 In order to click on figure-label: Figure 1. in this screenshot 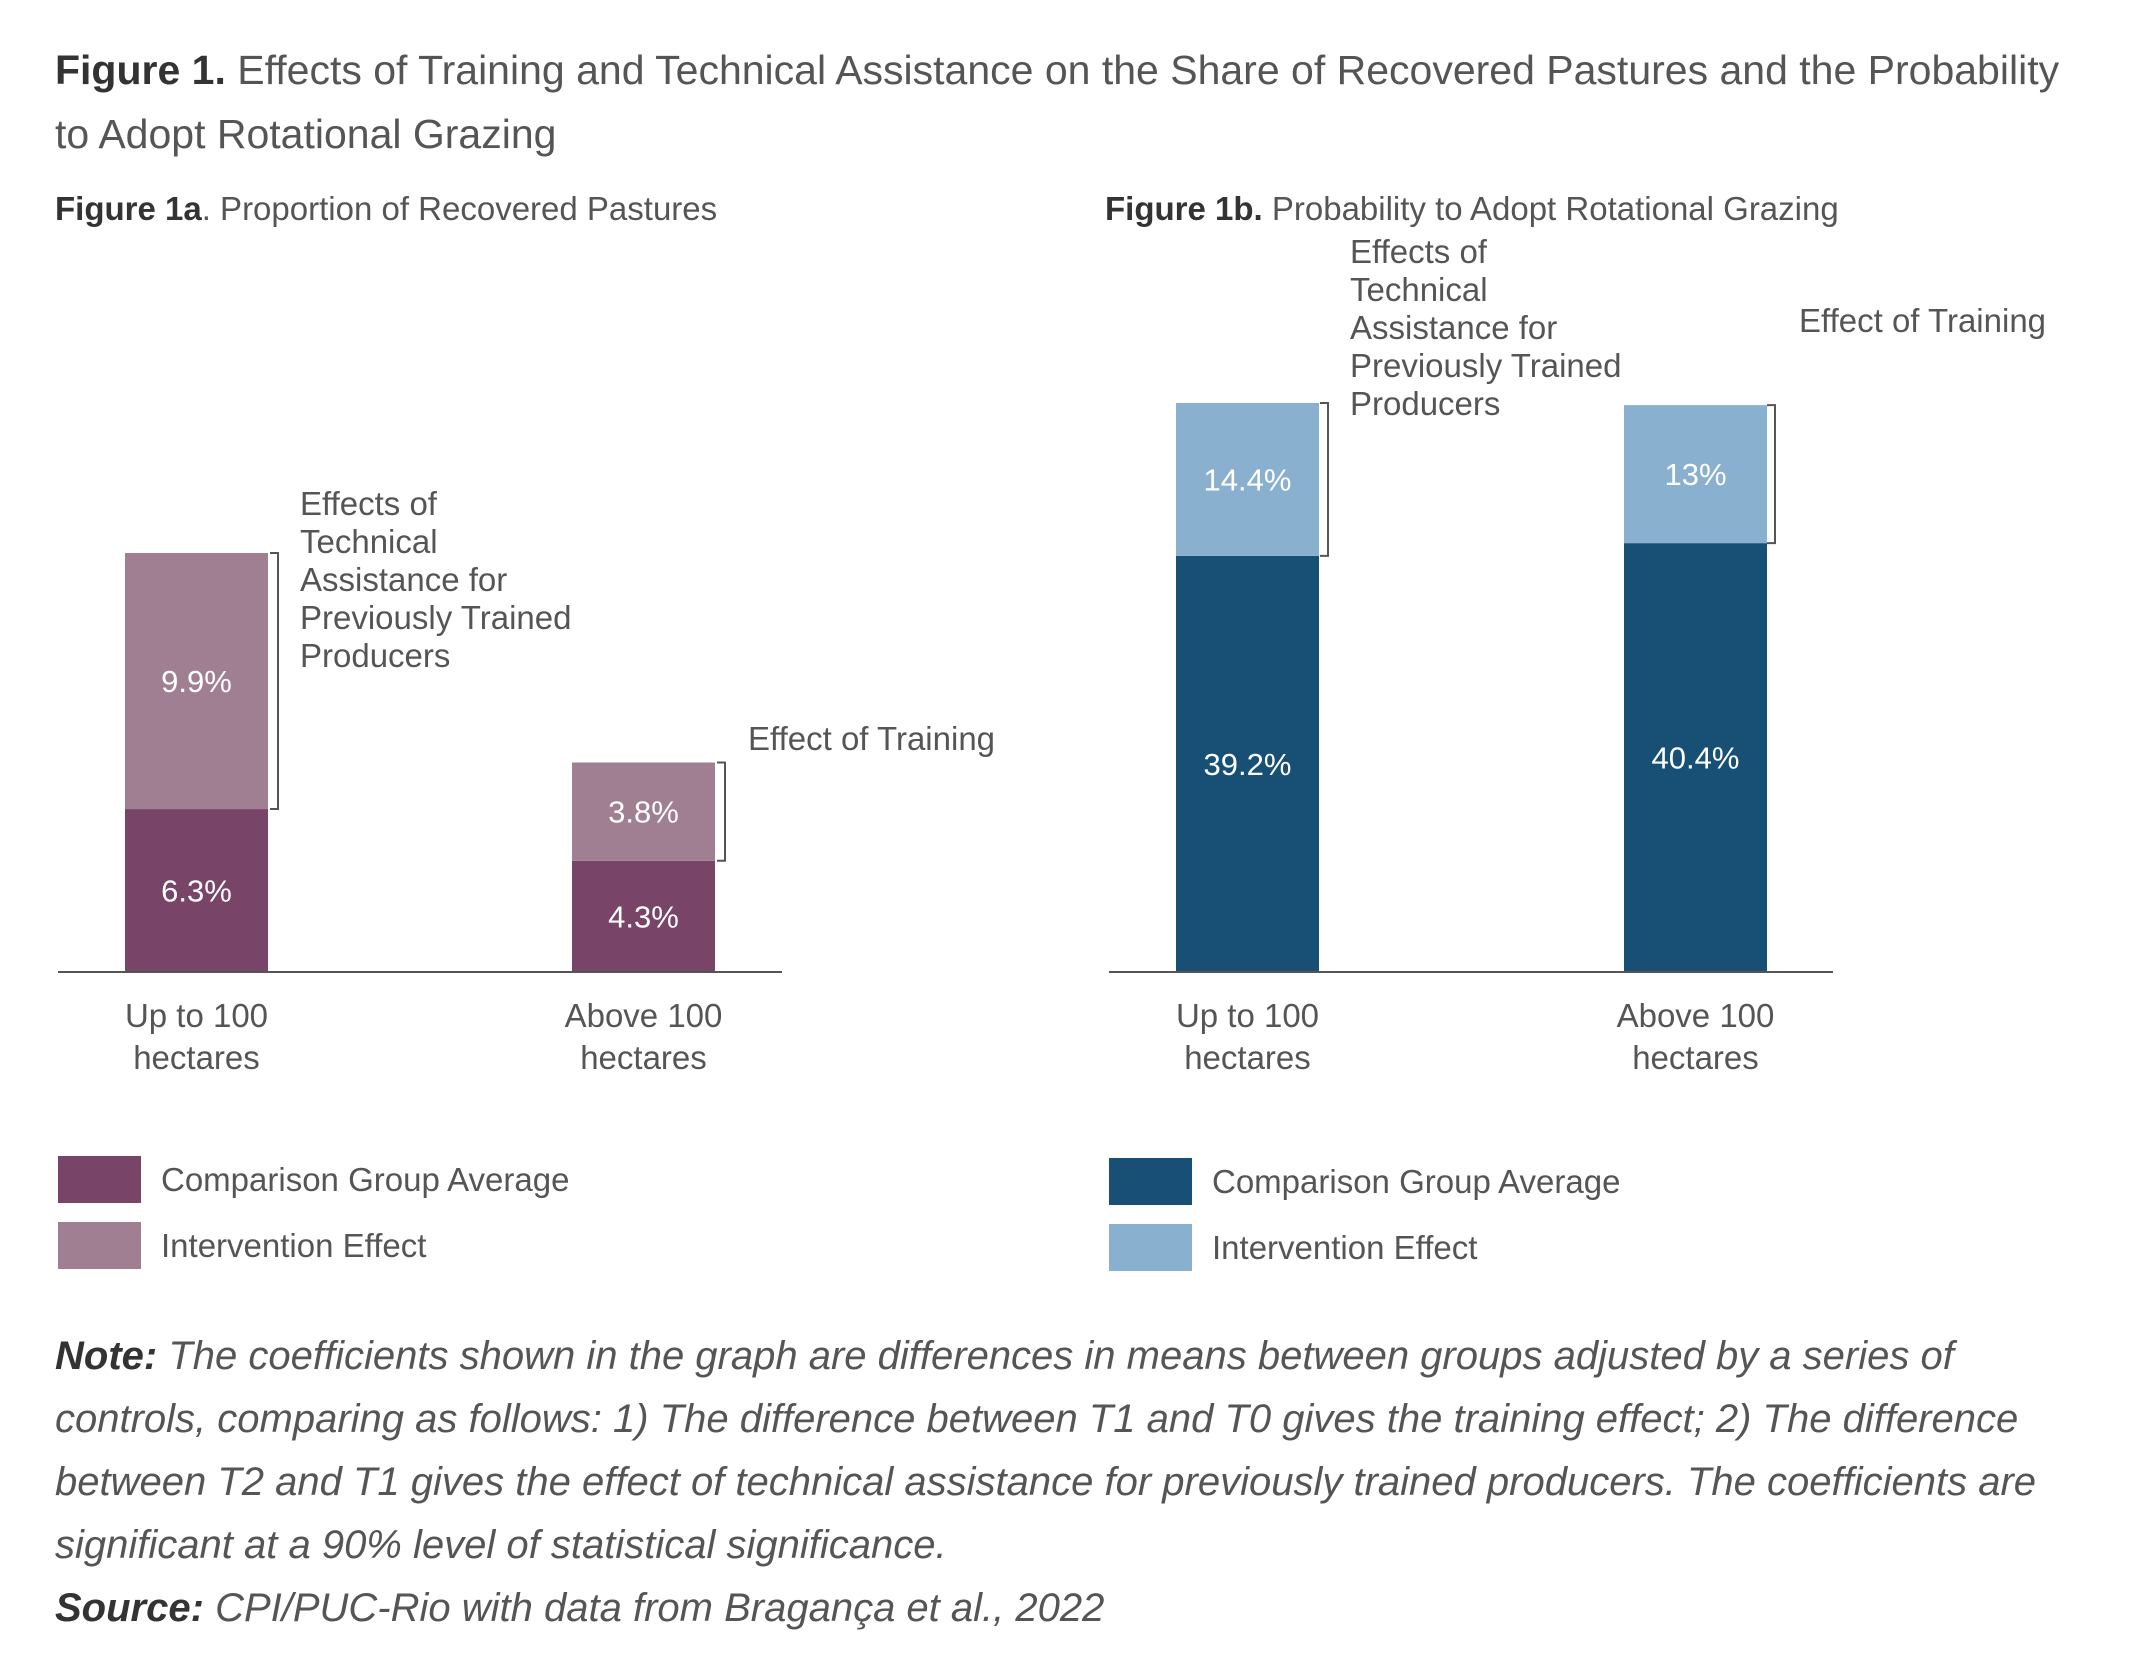, I will do `click(140, 70)`.